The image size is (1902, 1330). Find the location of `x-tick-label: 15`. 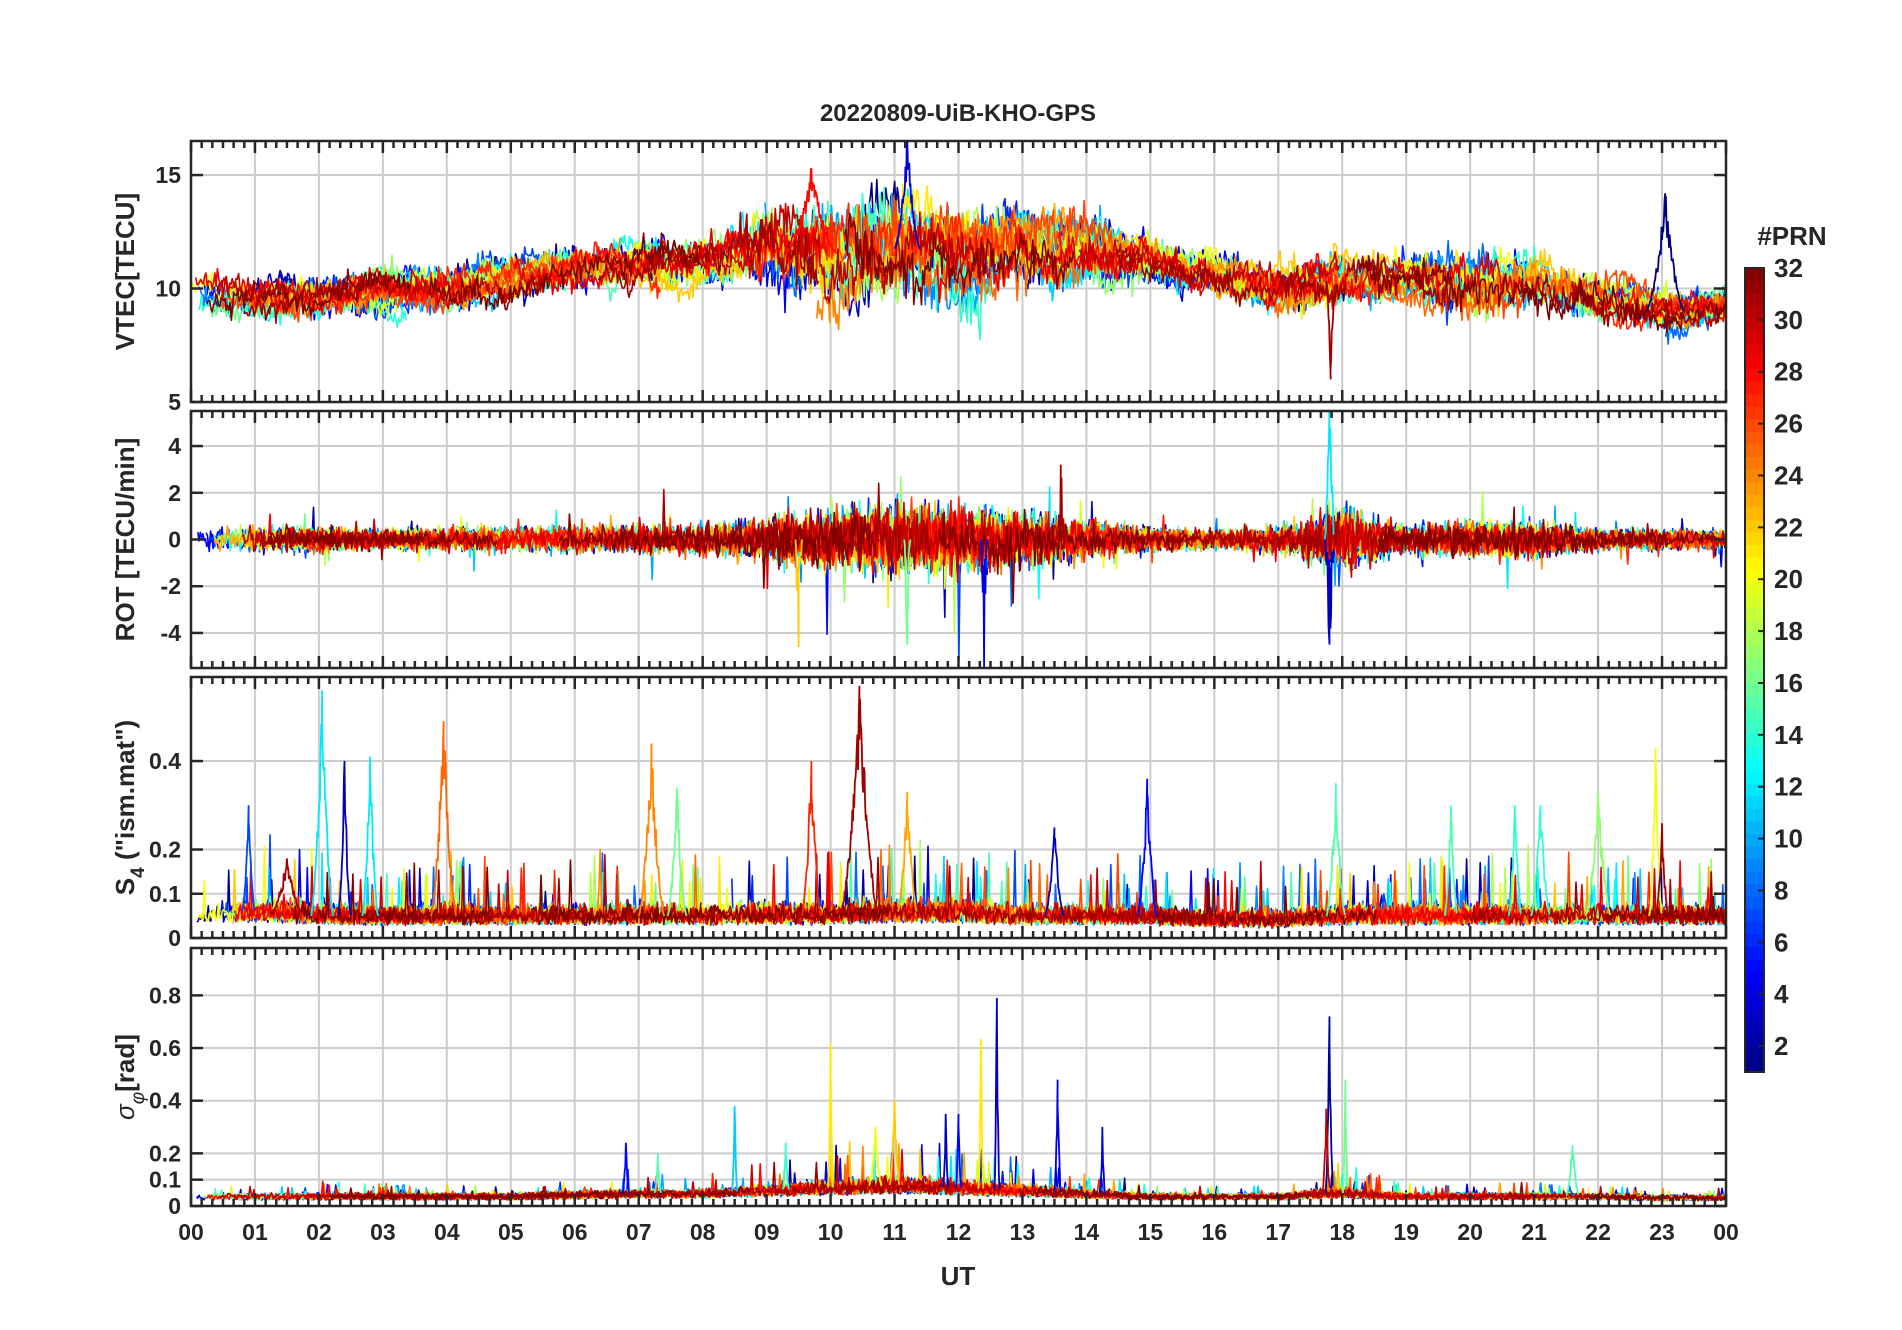

x-tick-label: 15 is located at coordinates (1151, 1232).